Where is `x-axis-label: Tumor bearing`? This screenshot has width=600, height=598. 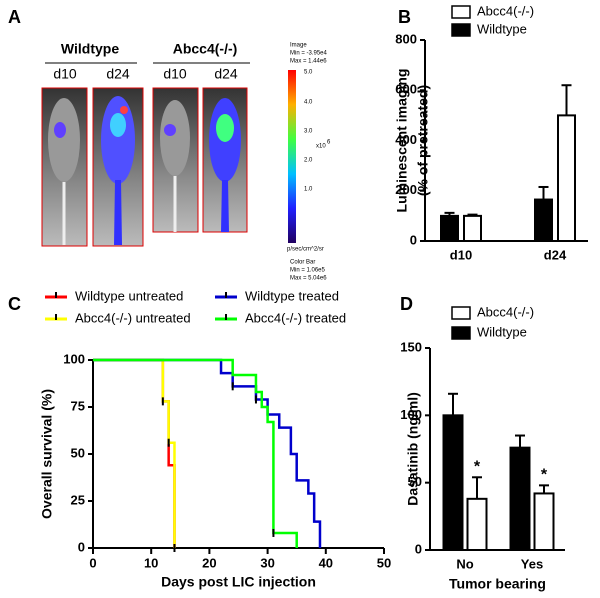 x-axis-label: Tumor bearing is located at coordinates (497, 584).